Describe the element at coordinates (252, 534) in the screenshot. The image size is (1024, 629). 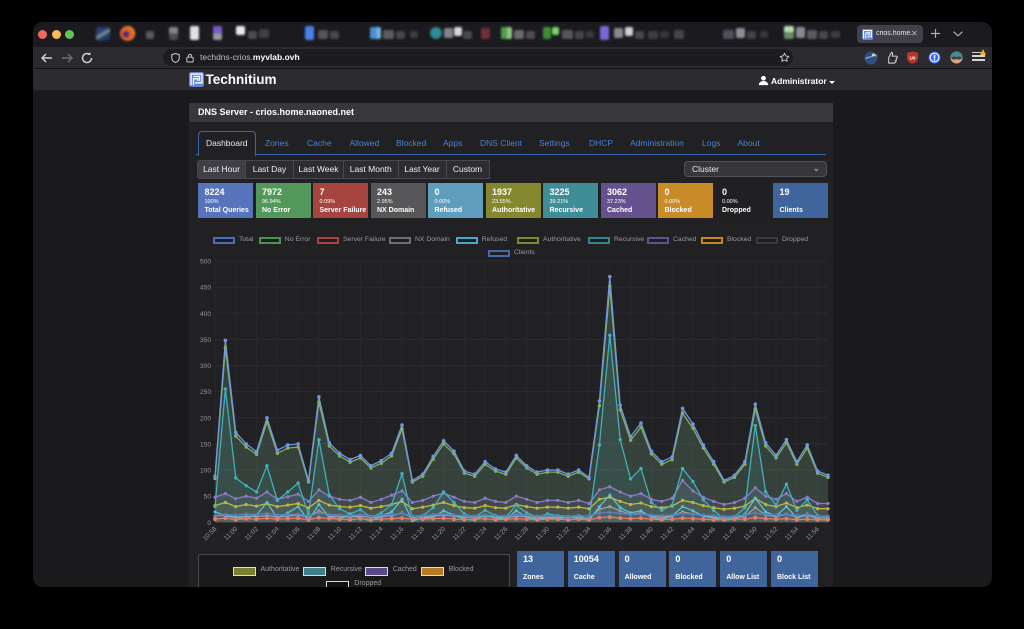
I see `svg-text: 11:02` at that location.